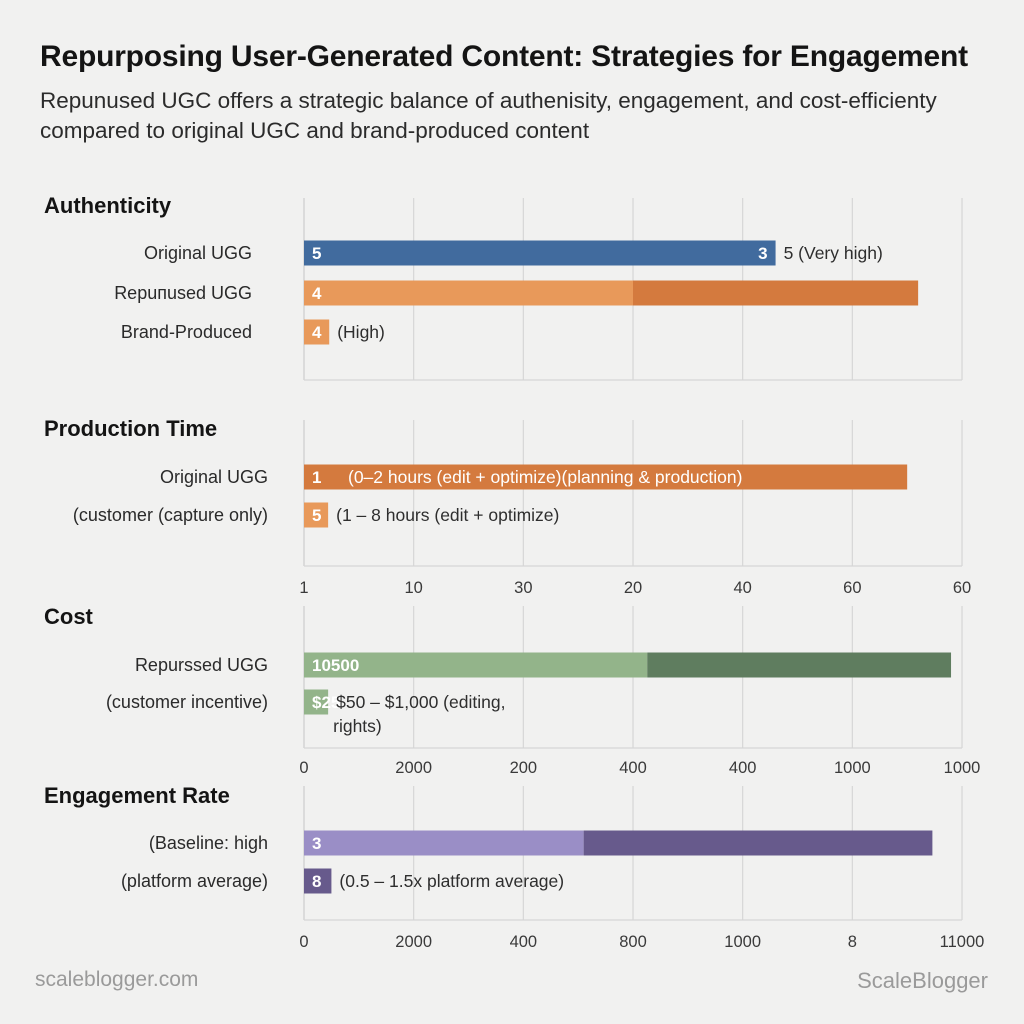  Describe the element at coordinates (420, 702) in the screenshot. I see `bar-annotation: $50 – $1,000 (editing,` at that location.